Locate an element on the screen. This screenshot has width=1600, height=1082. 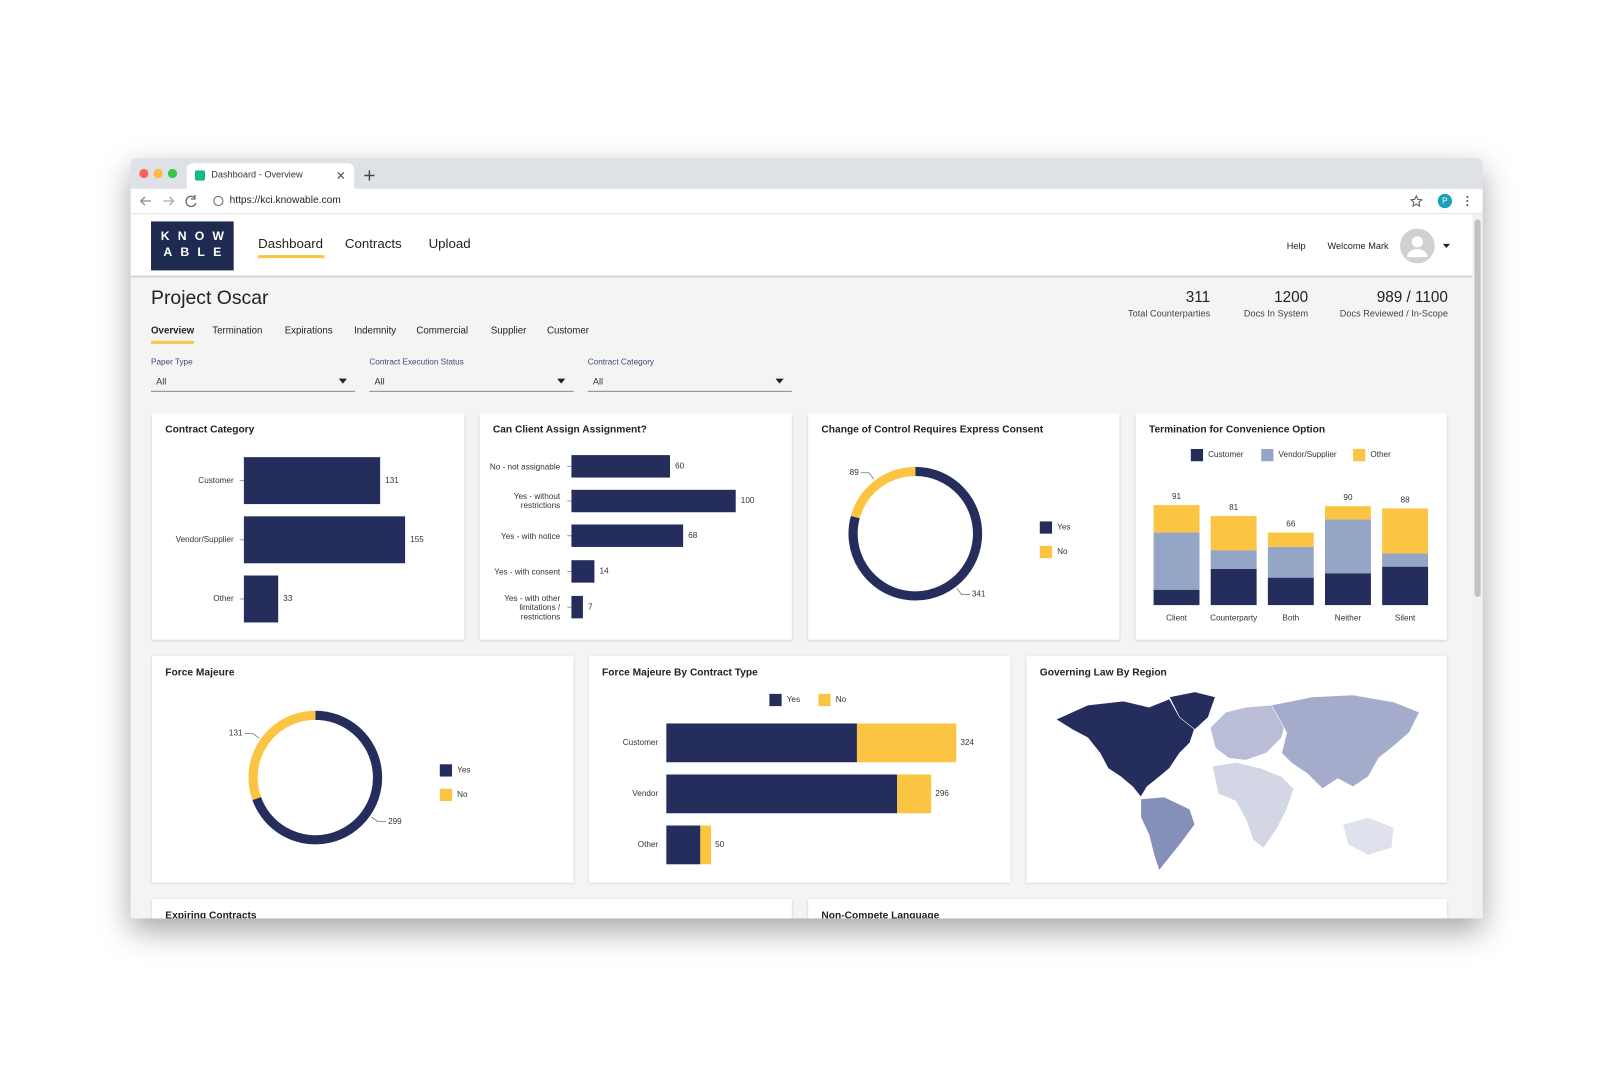
caret is located at coordinates (779, 381).